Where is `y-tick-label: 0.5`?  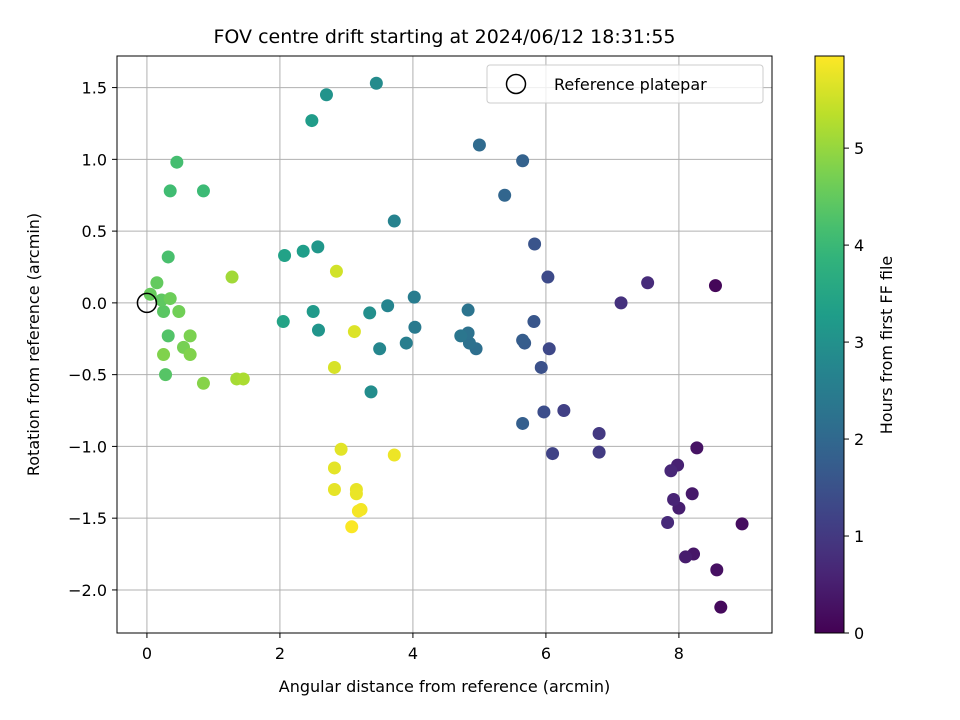
y-tick-label: 0.5 is located at coordinates (94, 231).